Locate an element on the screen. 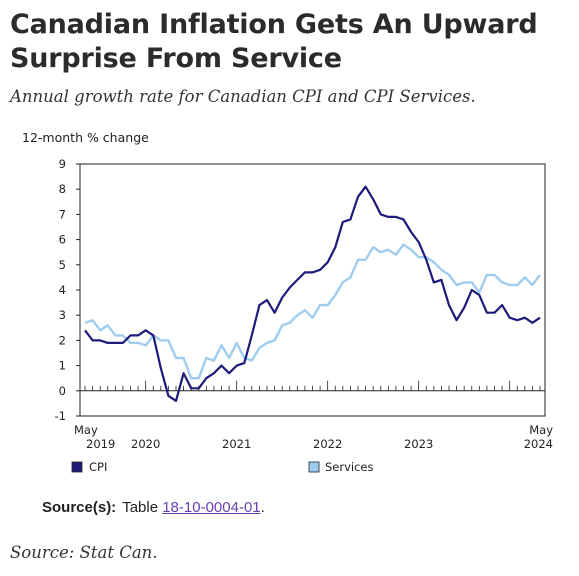  y-tick-label: 8 is located at coordinates (62, 189).